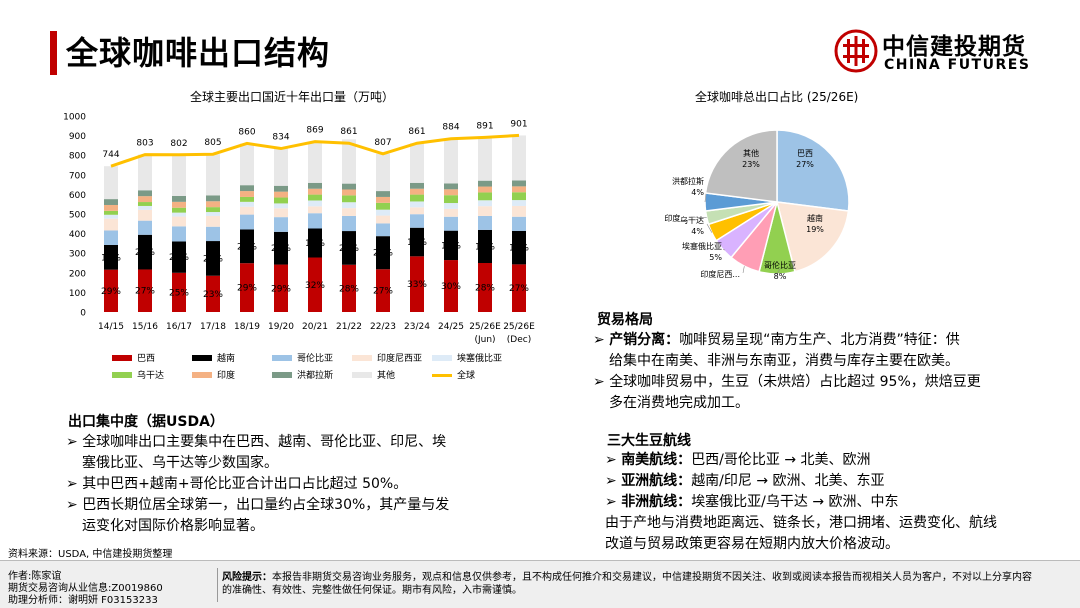 This screenshot has height=608, width=1080. I want to click on y-tick-label: 600, so click(77, 196).